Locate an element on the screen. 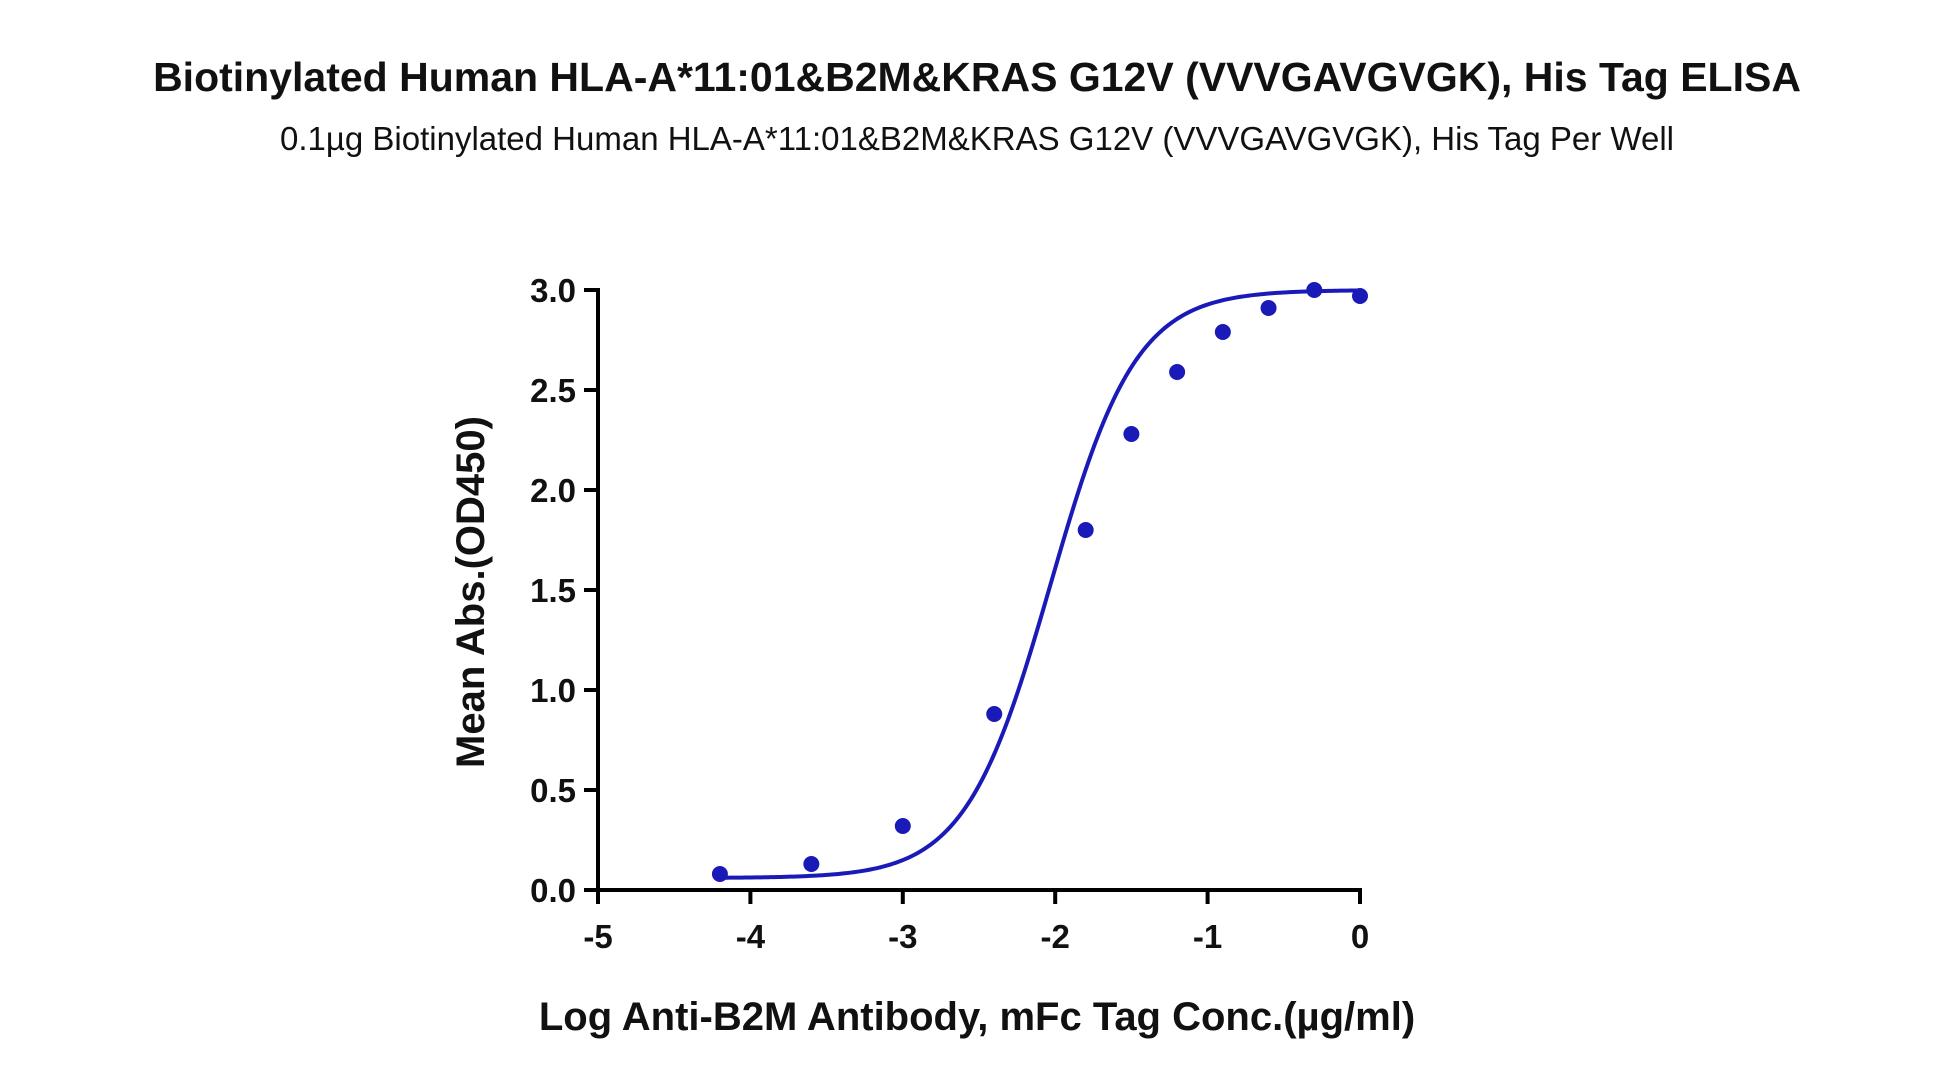 The height and width of the screenshot is (1086, 1954). y-tick-label: 0.0 is located at coordinates (553, 890).